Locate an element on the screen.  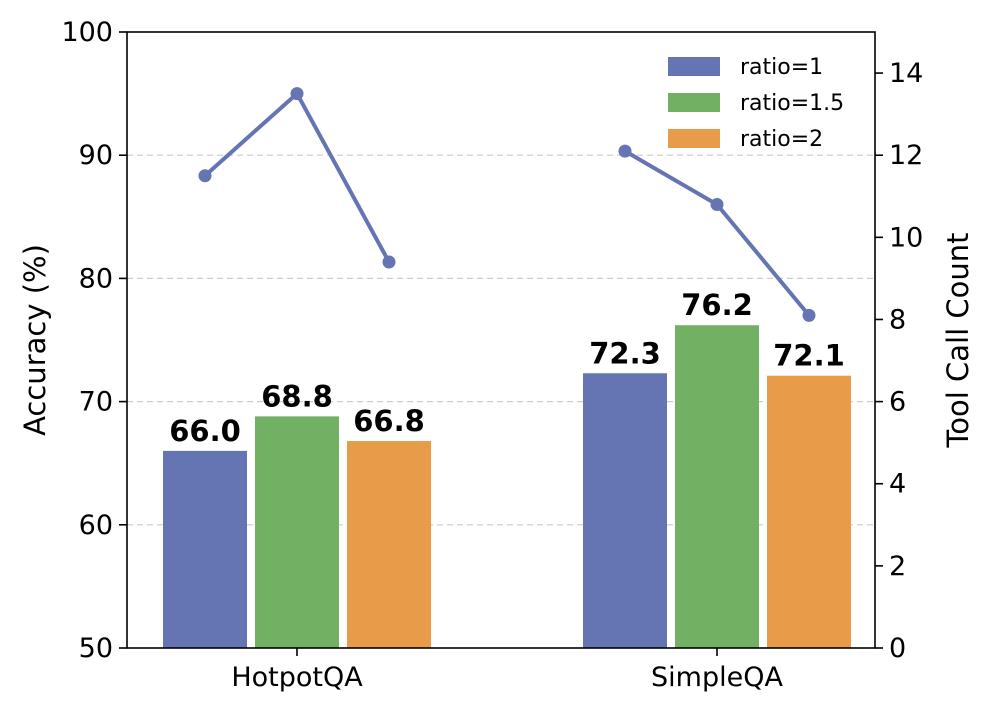
bar-value-label: 66.8 is located at coordinates (389, 421).